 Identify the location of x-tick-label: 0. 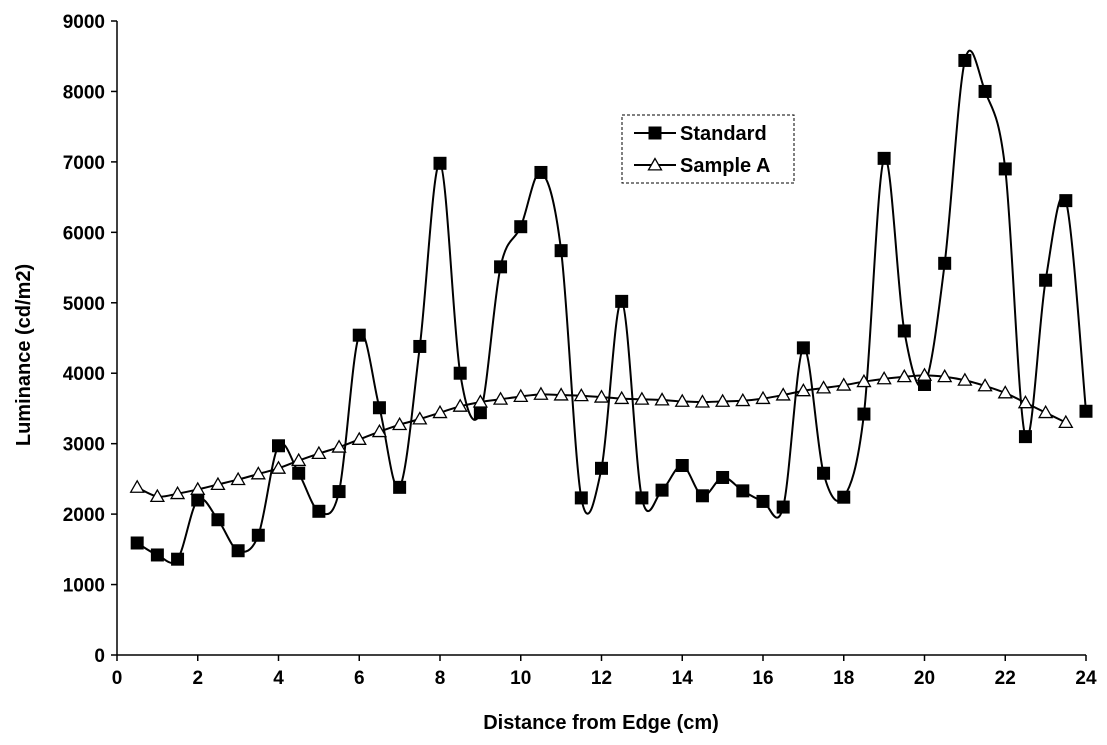
(117, 678).